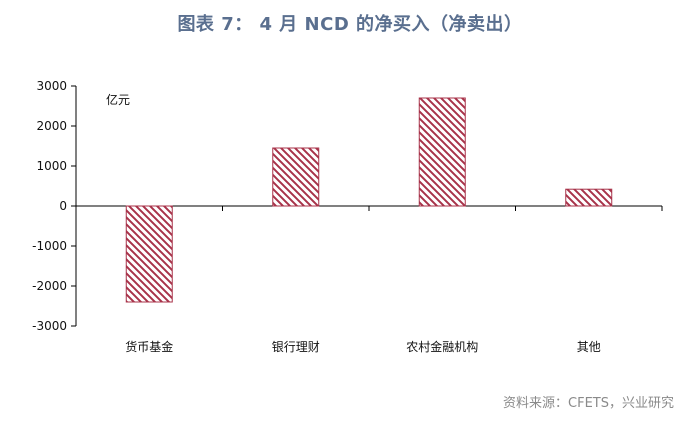 Image resolution: width=700 pixels, height=422 pixels. Describe the element at coordinates (51, 126) in the screenshot. I see `y-tick-label: 2000` at that location.